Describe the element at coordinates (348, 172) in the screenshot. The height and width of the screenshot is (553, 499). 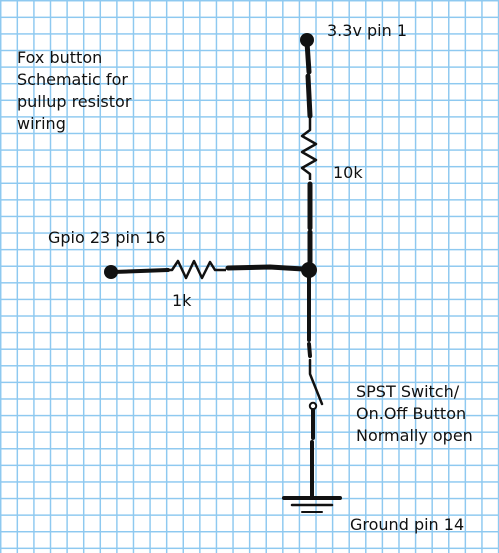
I see `pullup-resistor-label: 10k` at that location.